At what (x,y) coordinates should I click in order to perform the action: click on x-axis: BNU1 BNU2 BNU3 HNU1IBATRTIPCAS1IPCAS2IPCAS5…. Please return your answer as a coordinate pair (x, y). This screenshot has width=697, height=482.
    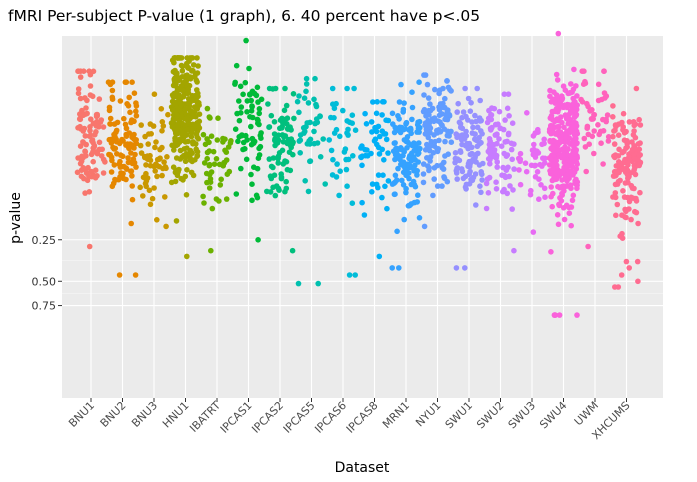
    Looking at the image, I should click on (349, 420).